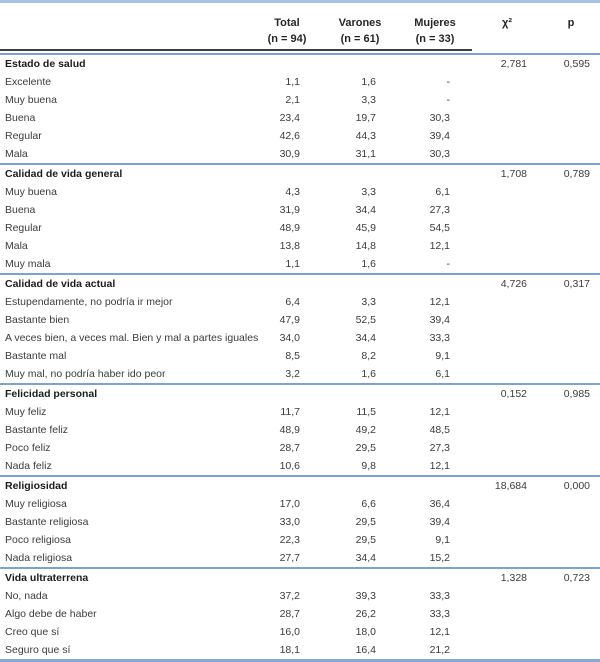  I want to click on cell-varones: 11,5, so click(366, 412).